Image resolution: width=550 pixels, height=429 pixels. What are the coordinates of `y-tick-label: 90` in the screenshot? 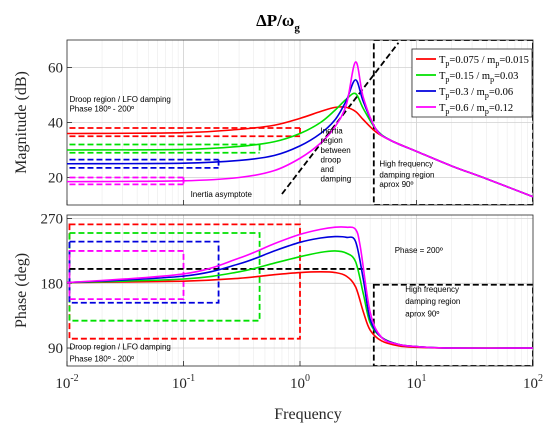 It's located at (55, 349).